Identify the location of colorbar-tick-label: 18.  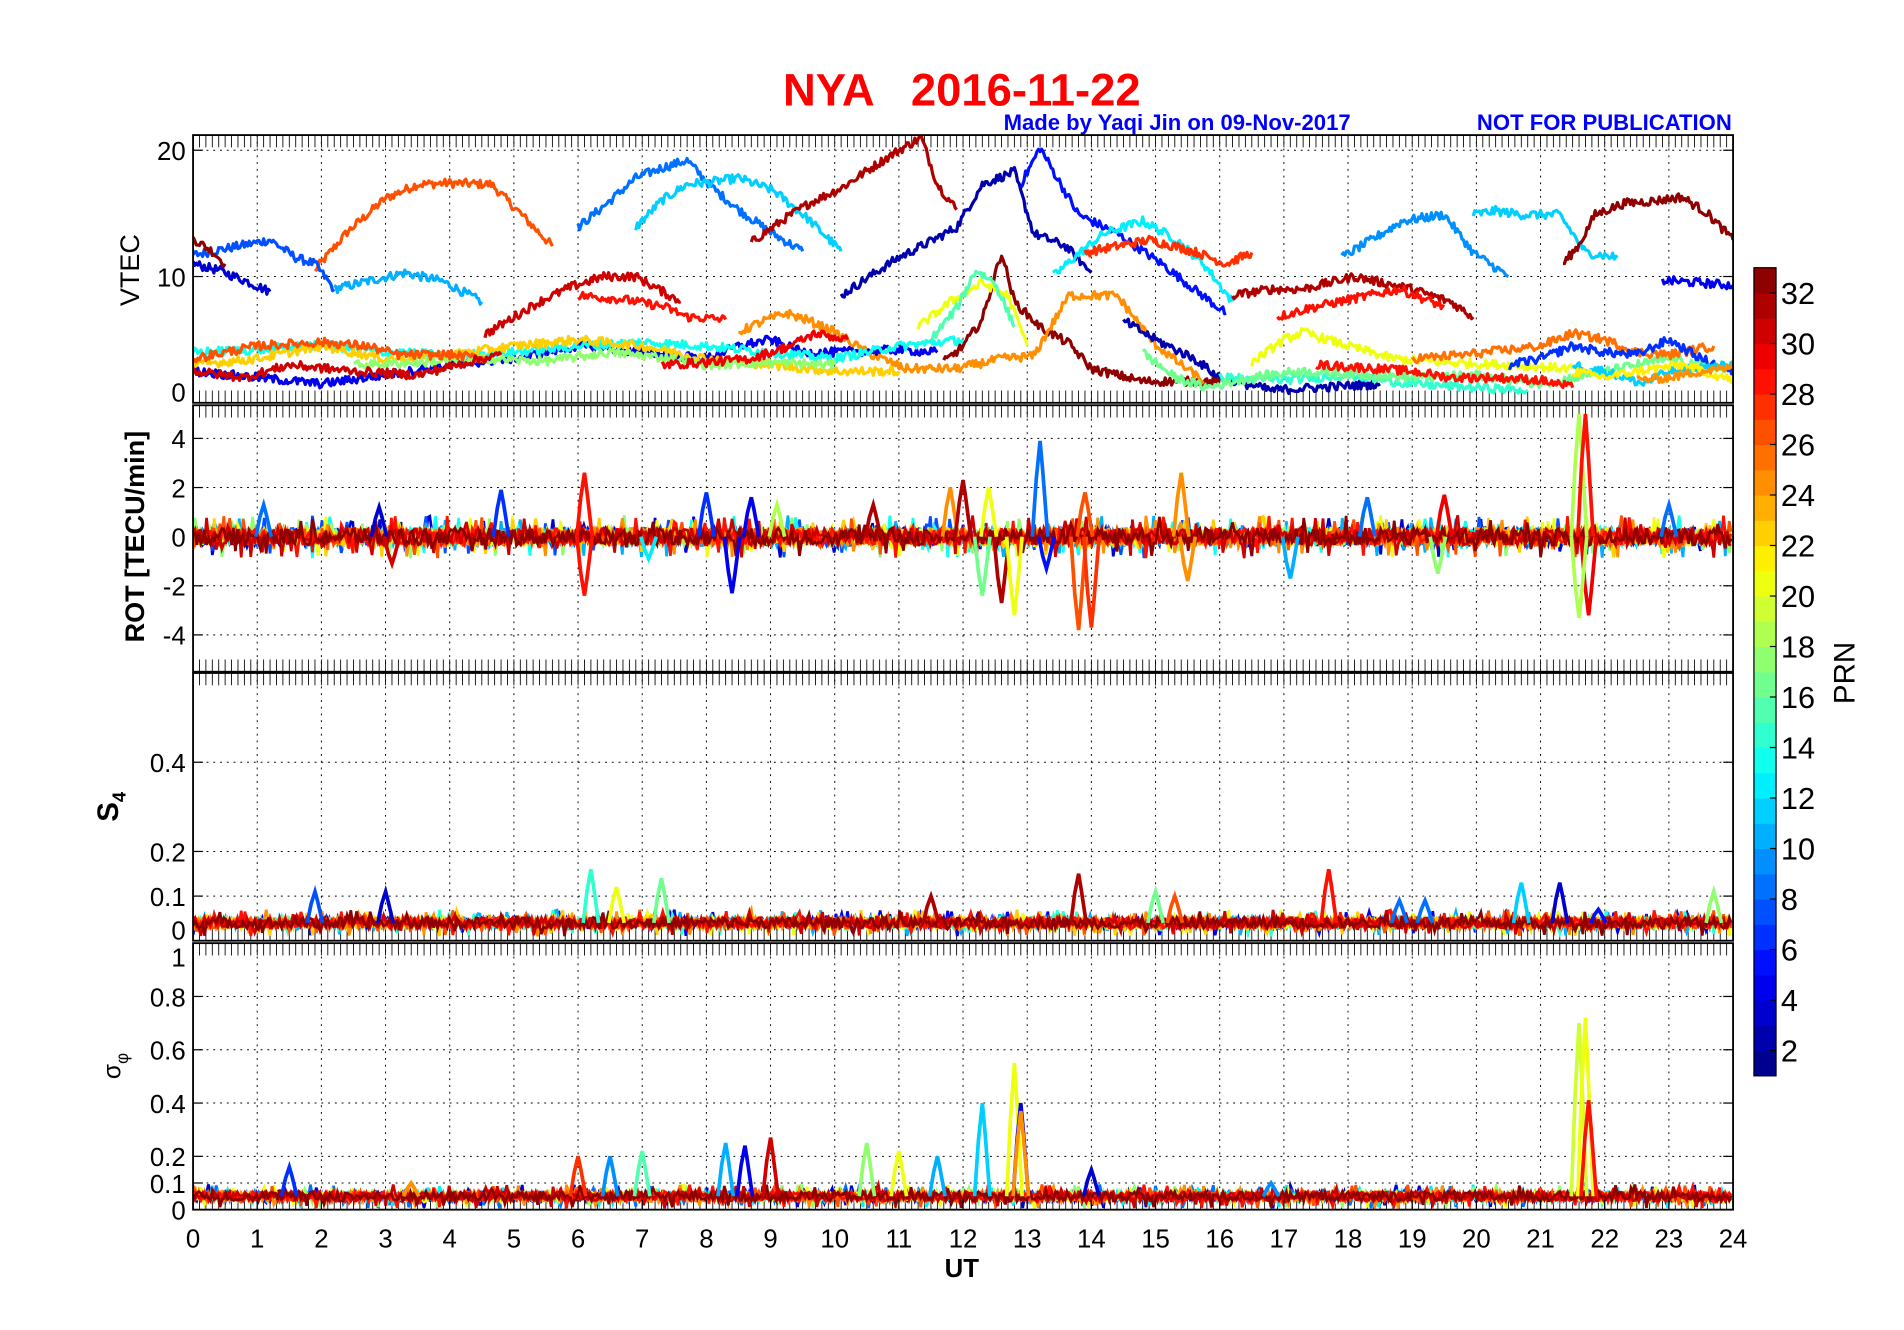
(1798, 647).